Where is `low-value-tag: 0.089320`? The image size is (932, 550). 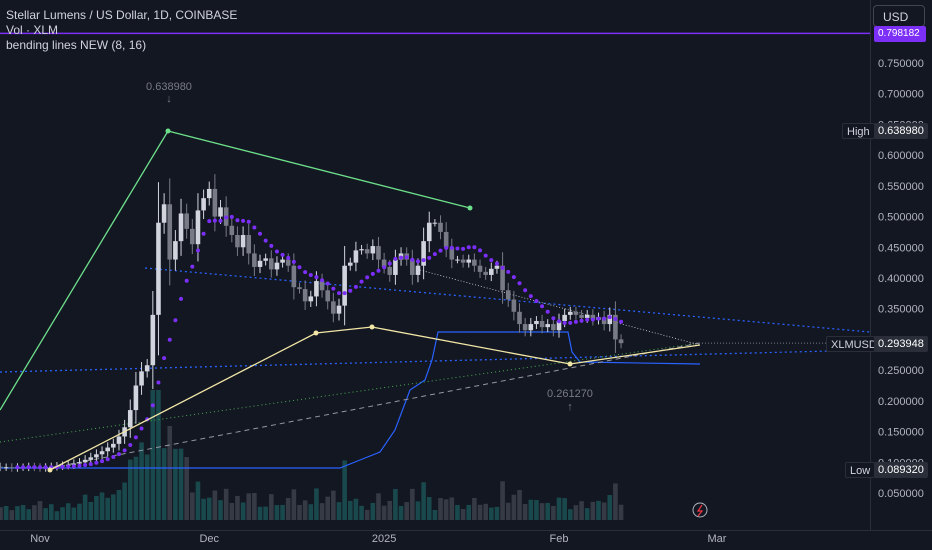 low-value-tag: 0.089320 is located at coordinates (901, 470).